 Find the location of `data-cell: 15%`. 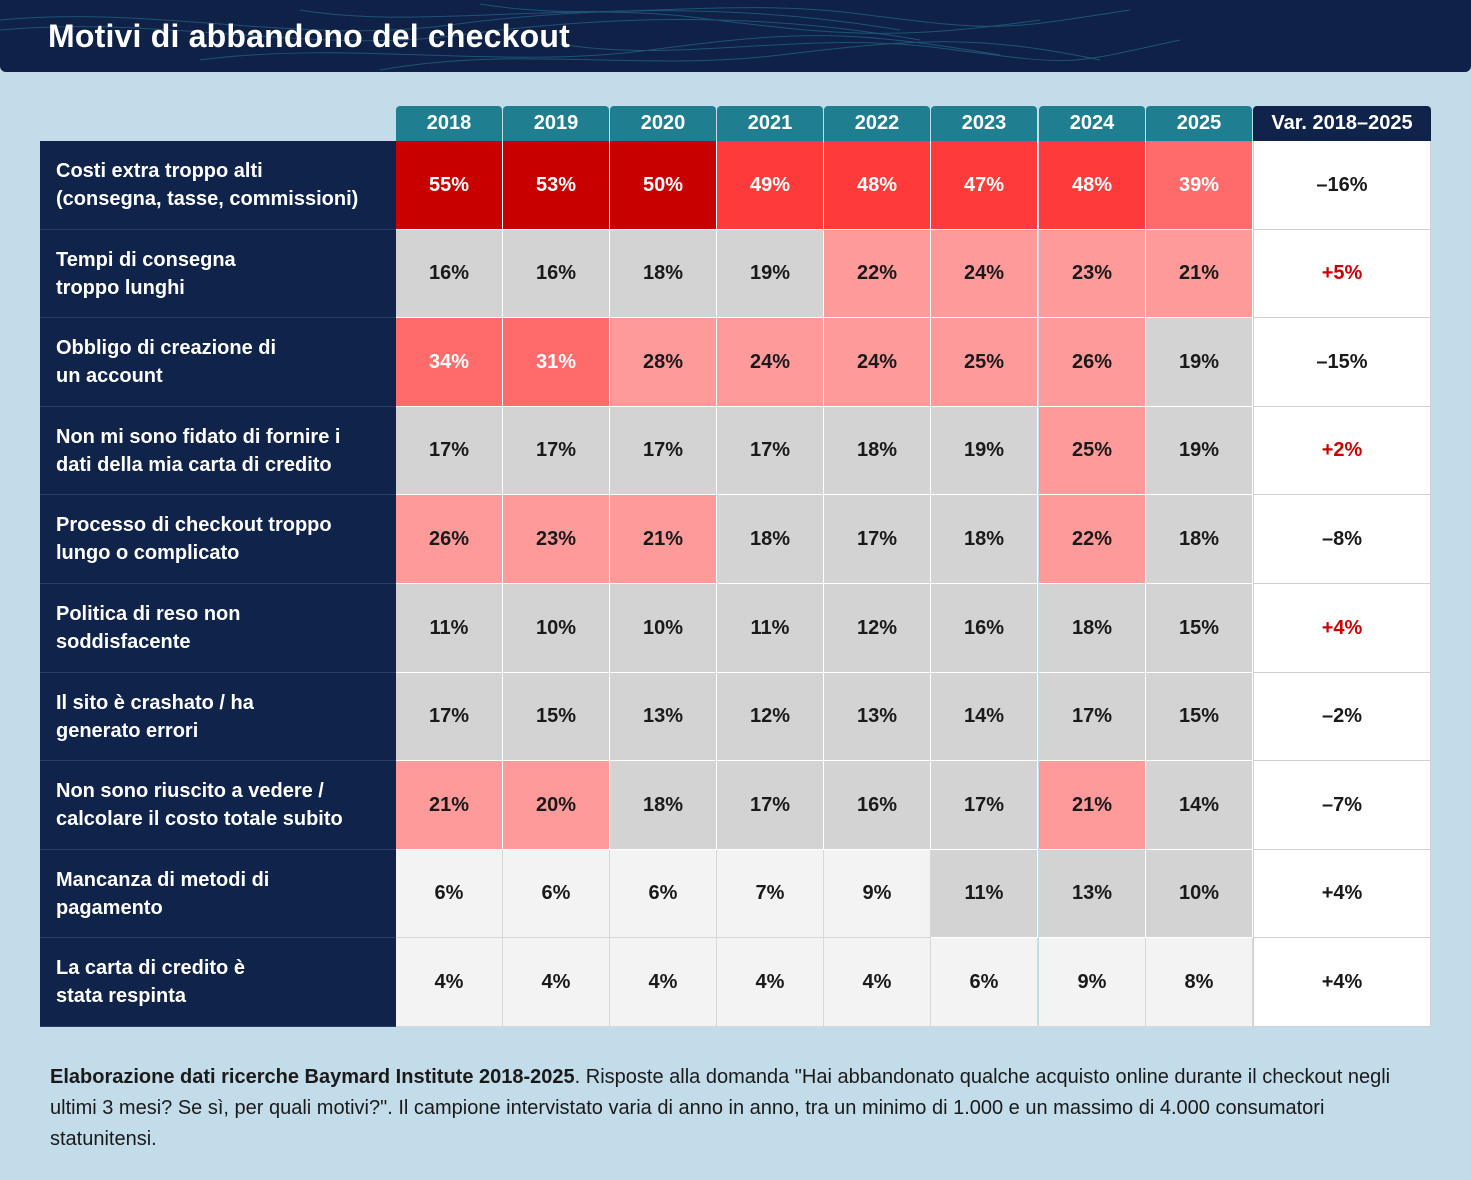

data-cell: 15% is located at coordinates (1199, 628).